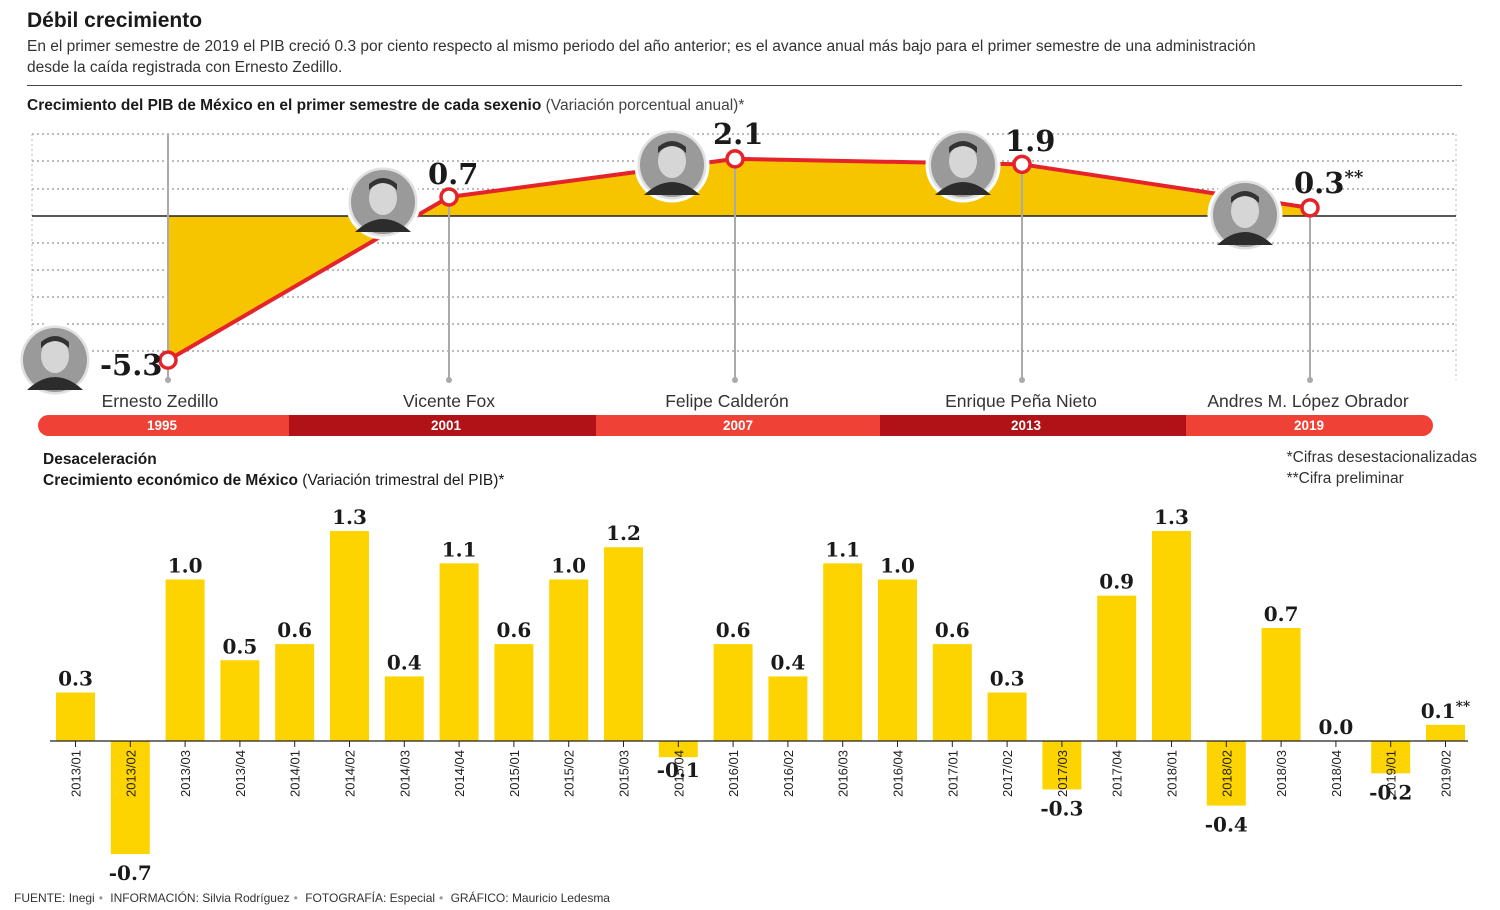  What do you see at coordinates (404, 773) in the screenshot?
I see `category-label: 2014/03` at bounding box center [404, 773].